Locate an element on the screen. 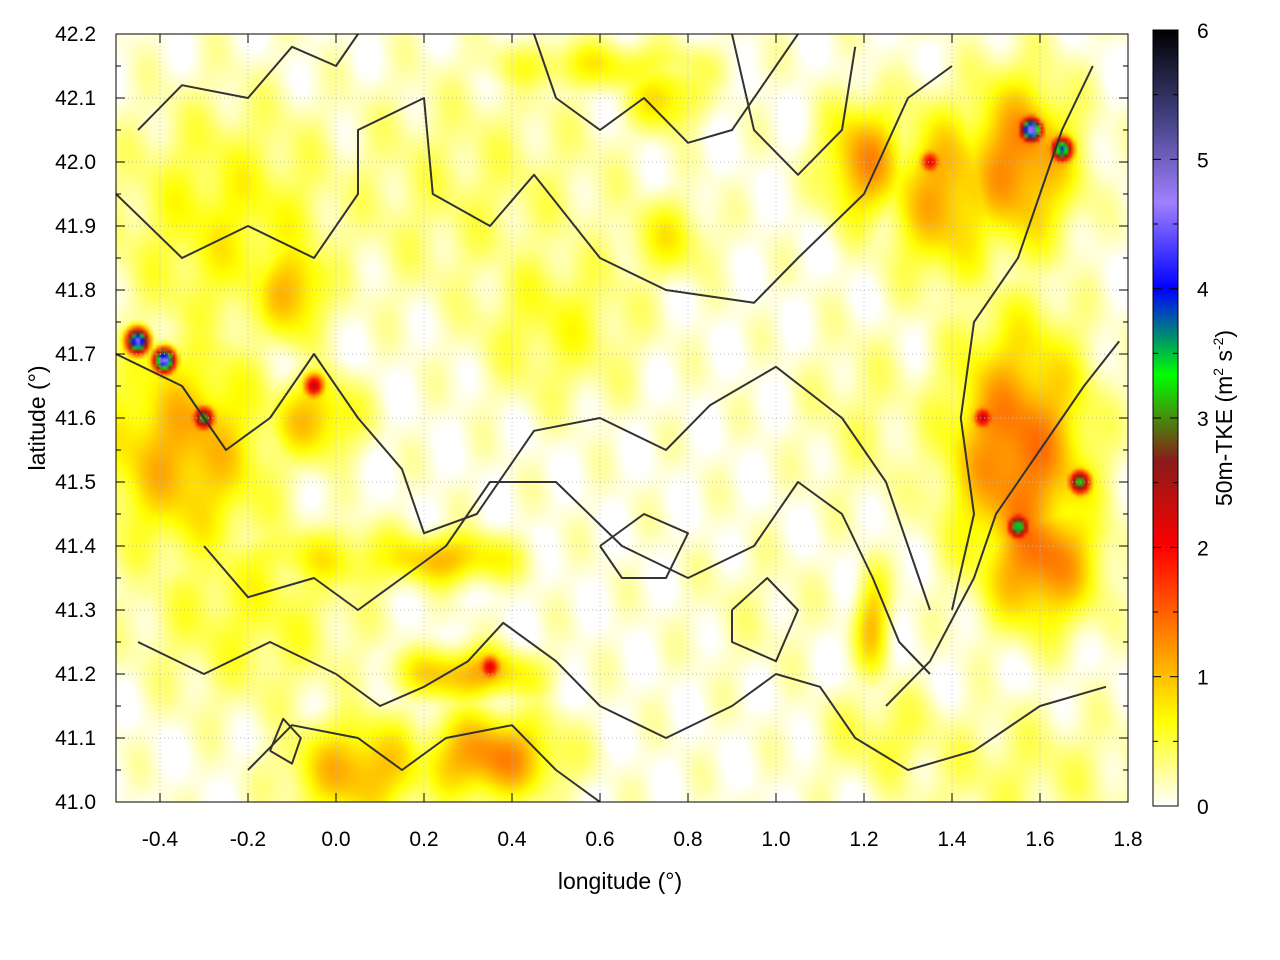 Image resolution: width=1280 pixels, height=960 pixels. y-tick-label: 42.1 is located at coordinates (75, 98).